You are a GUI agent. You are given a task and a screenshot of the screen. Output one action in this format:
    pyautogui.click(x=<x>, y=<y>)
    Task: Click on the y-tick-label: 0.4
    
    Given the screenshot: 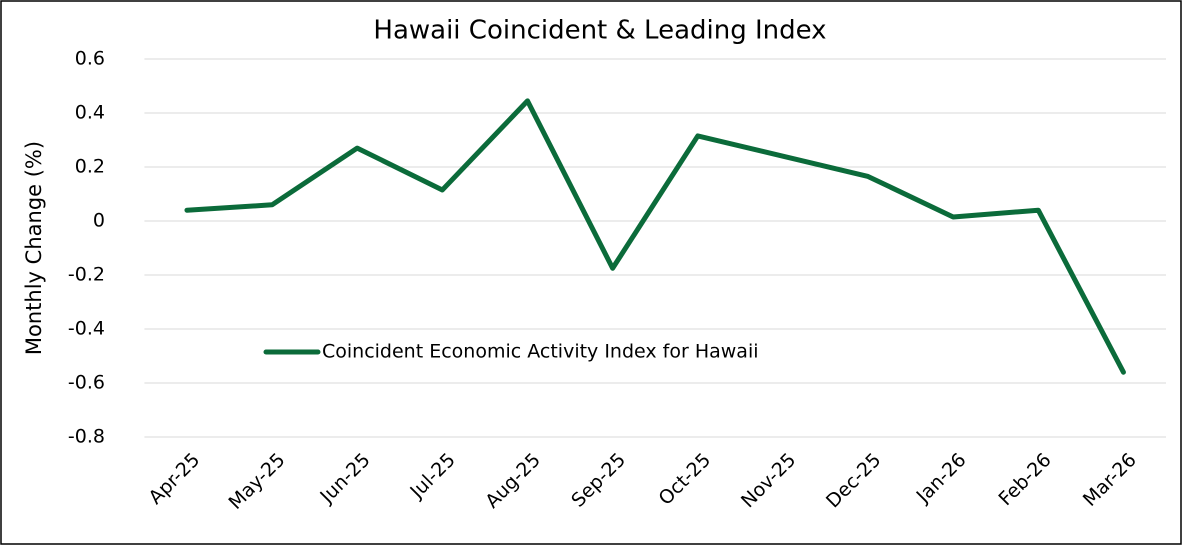 What is the action you would take?
    pyautogui.click(x=90, y=113)
    